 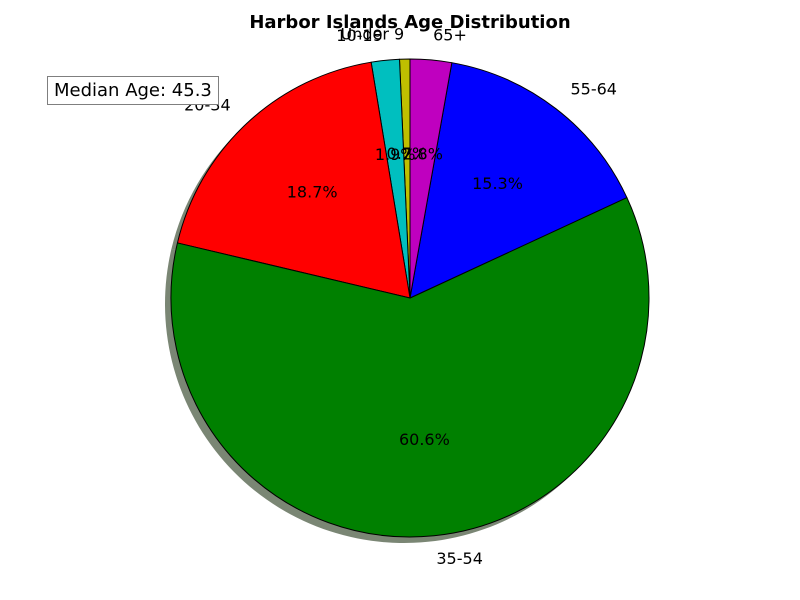 What do you see at coordinates (312, 192) in the screenshot?
I see `percent-label-20-34: 18.7%` at bounding box center [312, 192].